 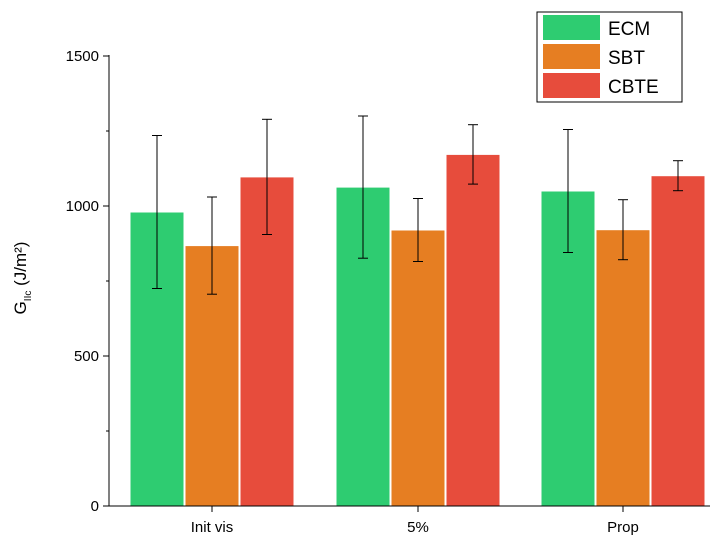 What do you see at coordinates (418, 527) in the screenshot?
I see `x-tick-label: 5%` at bounding box center [418, 527].